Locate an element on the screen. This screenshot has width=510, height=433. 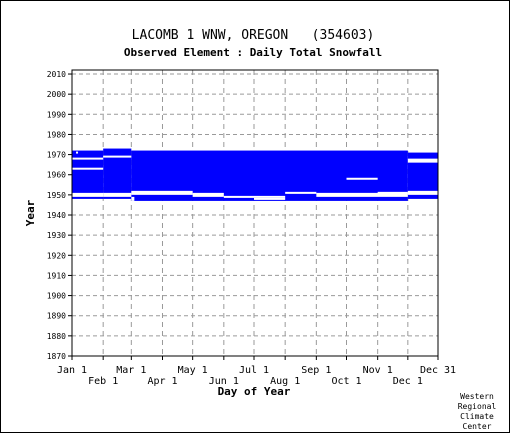
credit-line-3: Climate is located at coordinates (477, 416).